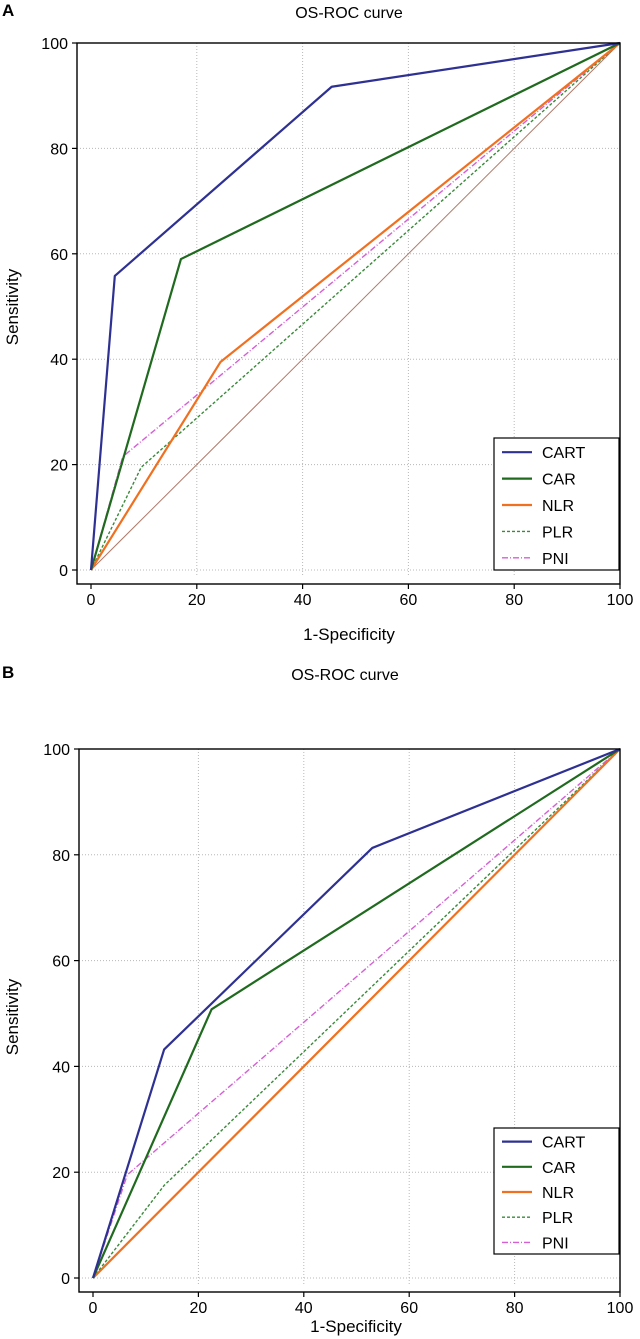  Describe the element at coordinates (8, 672) in the screenshot. I see `panel-letter-b: B` at that location.